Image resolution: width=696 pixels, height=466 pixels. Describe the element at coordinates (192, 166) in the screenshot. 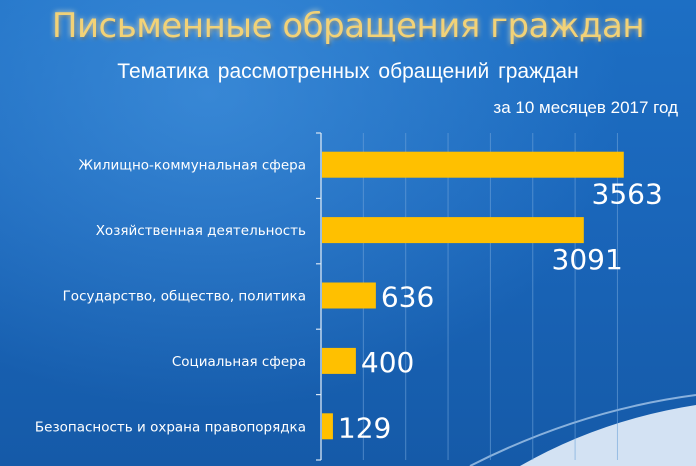

I see `category-label: Жилищно-коммунальная сфера` at that location.